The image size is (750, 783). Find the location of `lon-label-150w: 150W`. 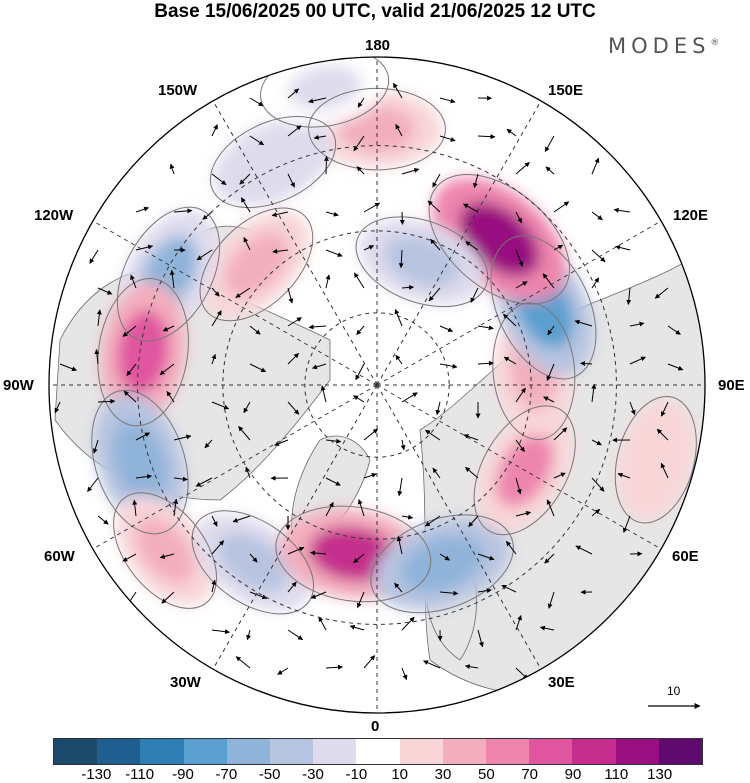

lon-label-150w: 150W is located at coordinates (178, 90).